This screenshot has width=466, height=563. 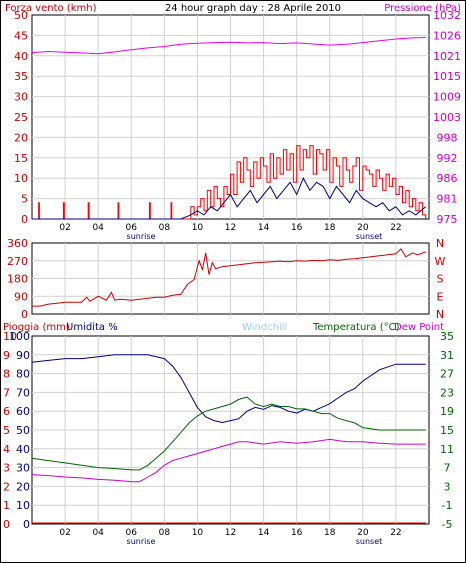 I want to click on humidity-title: Umidita %, so click(x=92, y=327).